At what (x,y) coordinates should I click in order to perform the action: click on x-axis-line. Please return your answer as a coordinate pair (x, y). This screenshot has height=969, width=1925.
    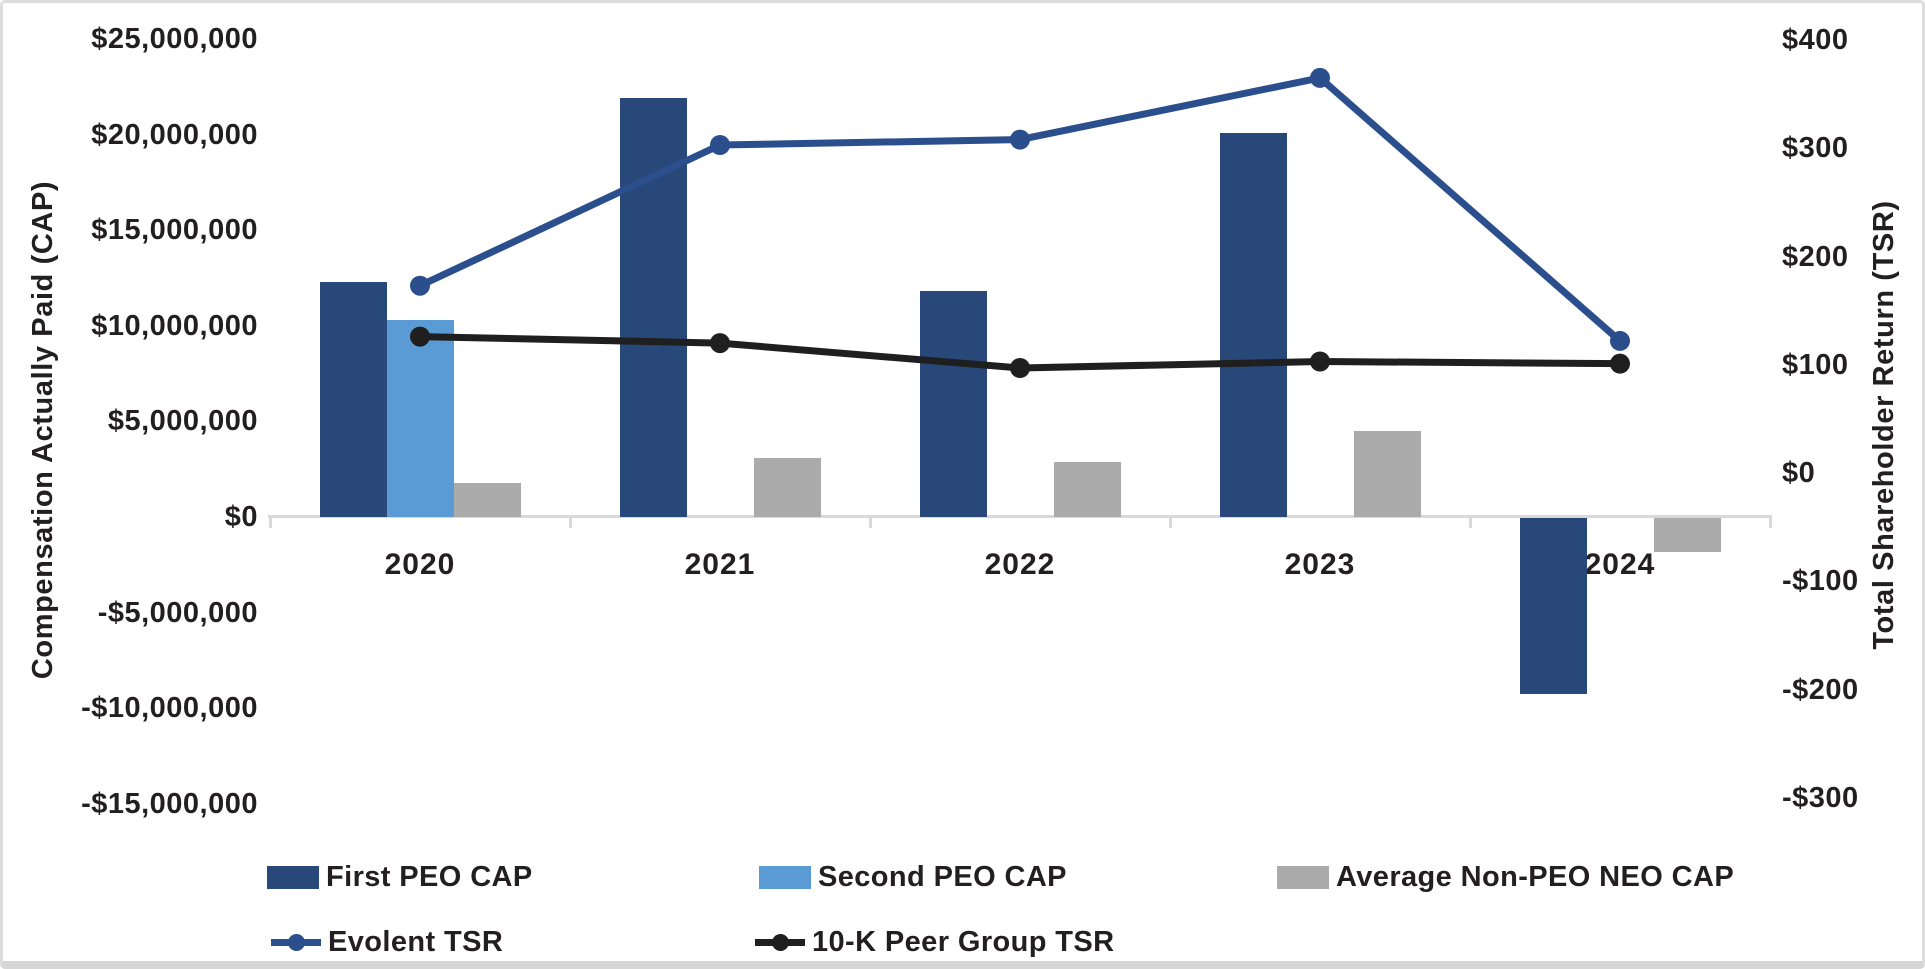
    Looking at the image, I should click on (1020, 516).